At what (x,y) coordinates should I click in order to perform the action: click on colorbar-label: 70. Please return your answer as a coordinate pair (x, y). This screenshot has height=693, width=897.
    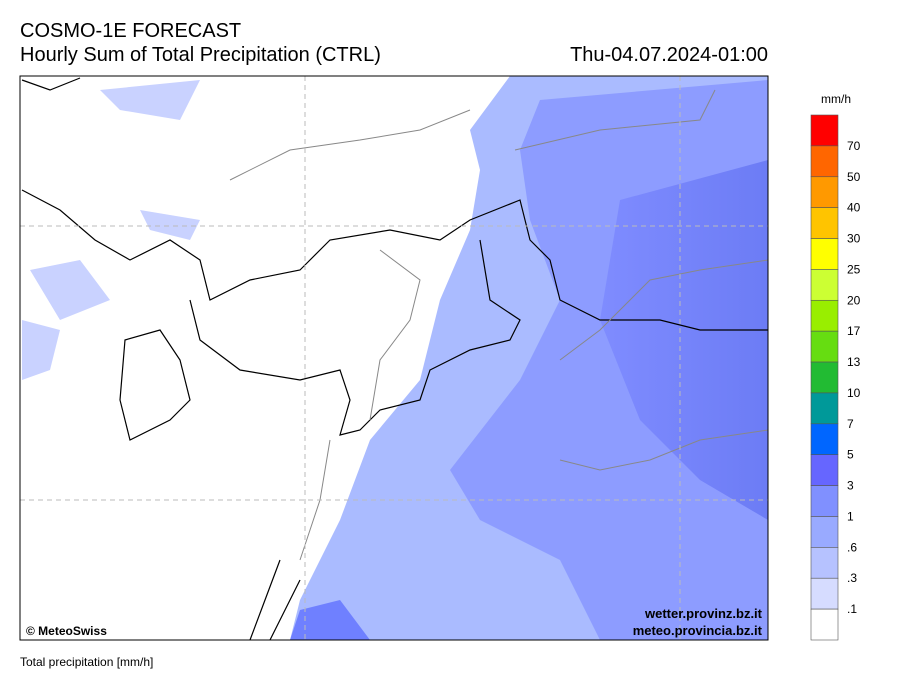
    Looking at the image, I should click on (854, 146).